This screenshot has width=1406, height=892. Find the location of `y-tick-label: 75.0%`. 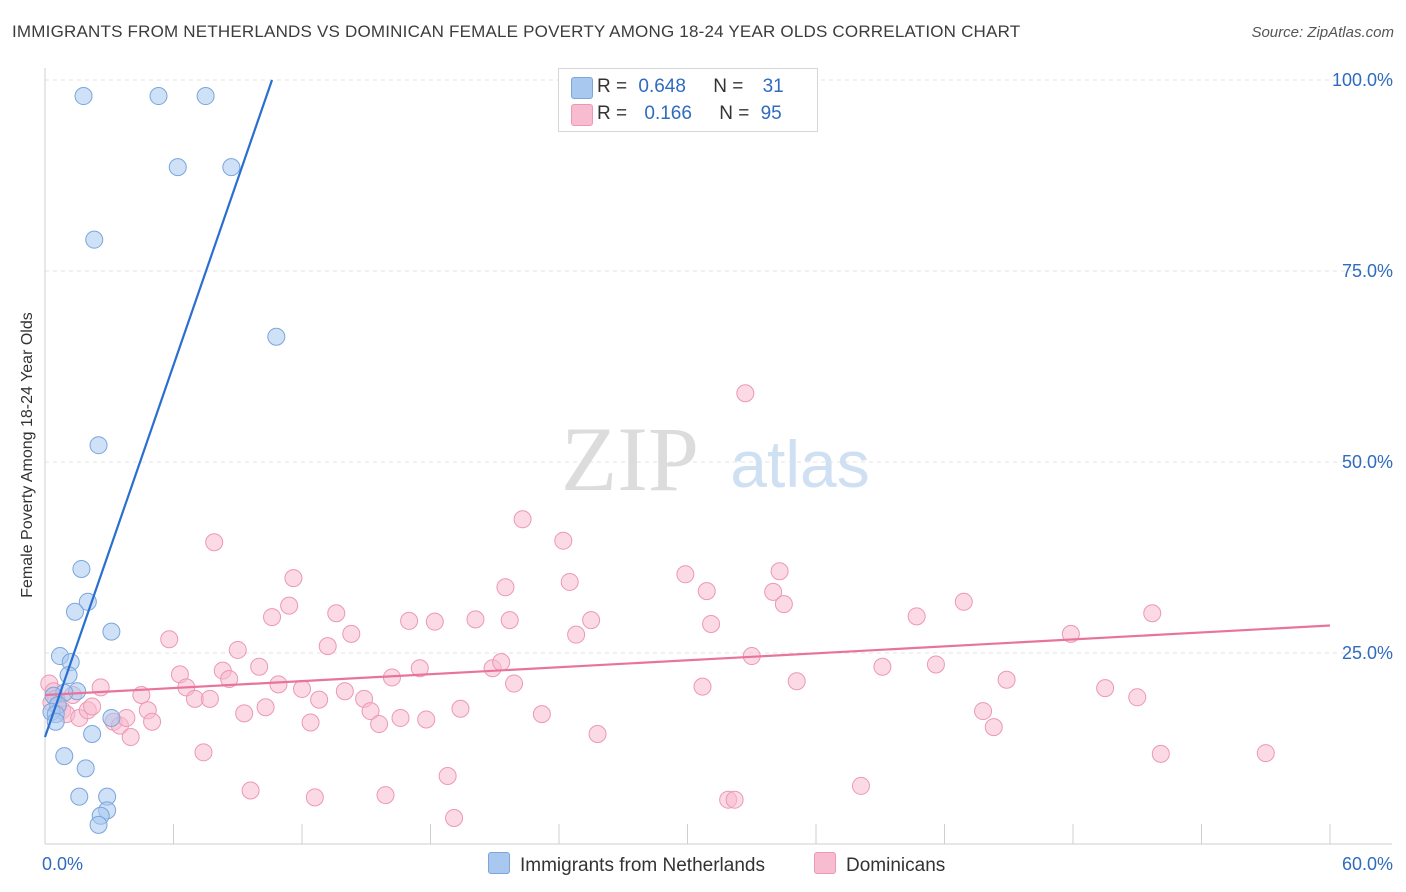

y-tick-label: 75.0% is located at coordinates (1367, 271).